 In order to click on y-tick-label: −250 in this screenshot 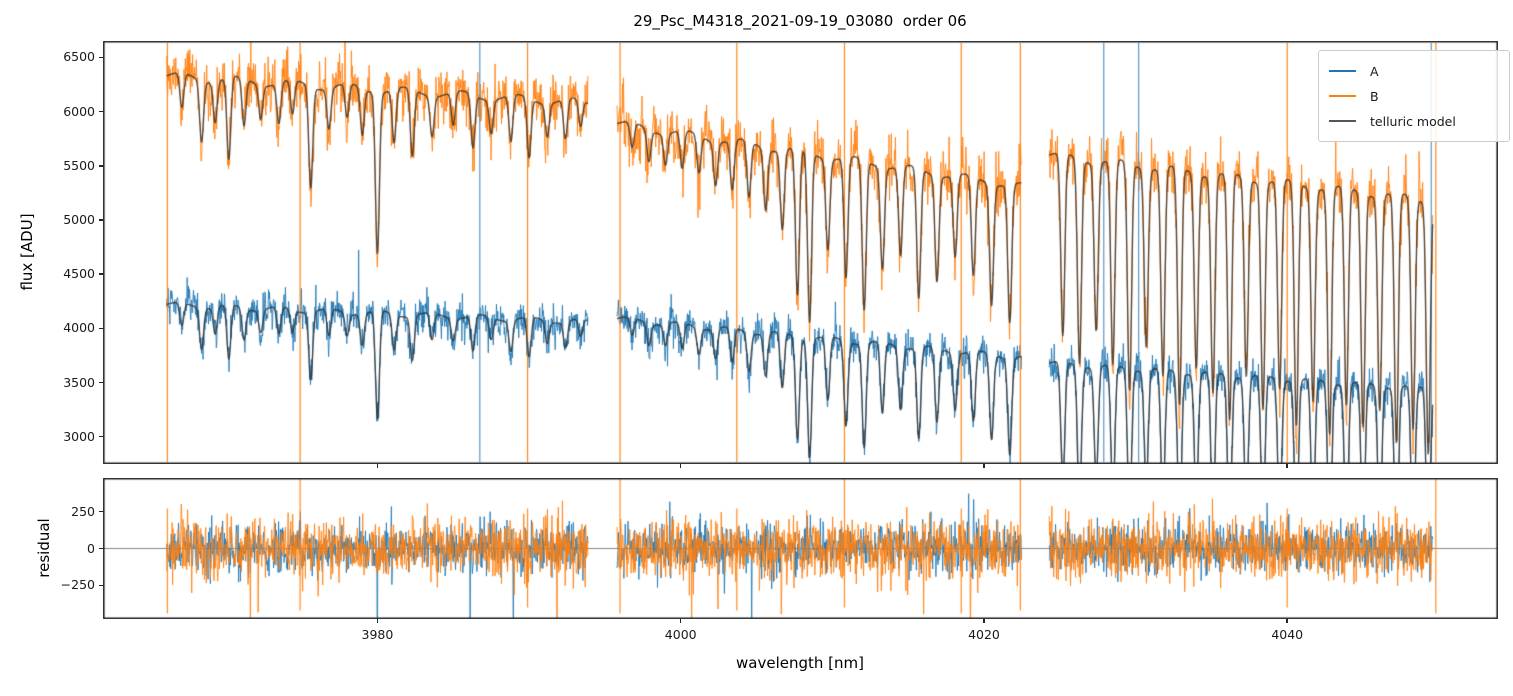, I will do `click(77, 585)`.